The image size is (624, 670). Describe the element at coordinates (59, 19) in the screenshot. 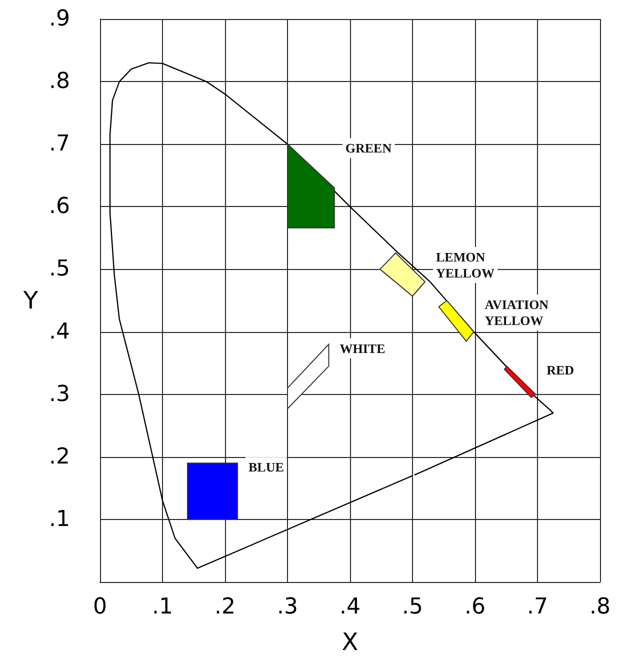

I see `y-tick-label: .9` at that location.